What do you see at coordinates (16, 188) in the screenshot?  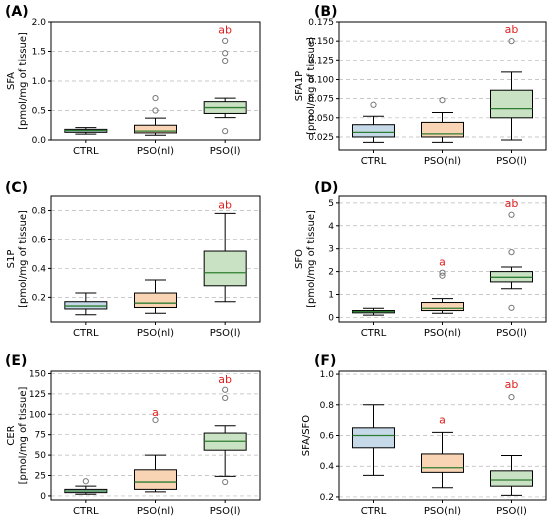 I see `panel-letter: (C)` at bounding box center [16, 188].